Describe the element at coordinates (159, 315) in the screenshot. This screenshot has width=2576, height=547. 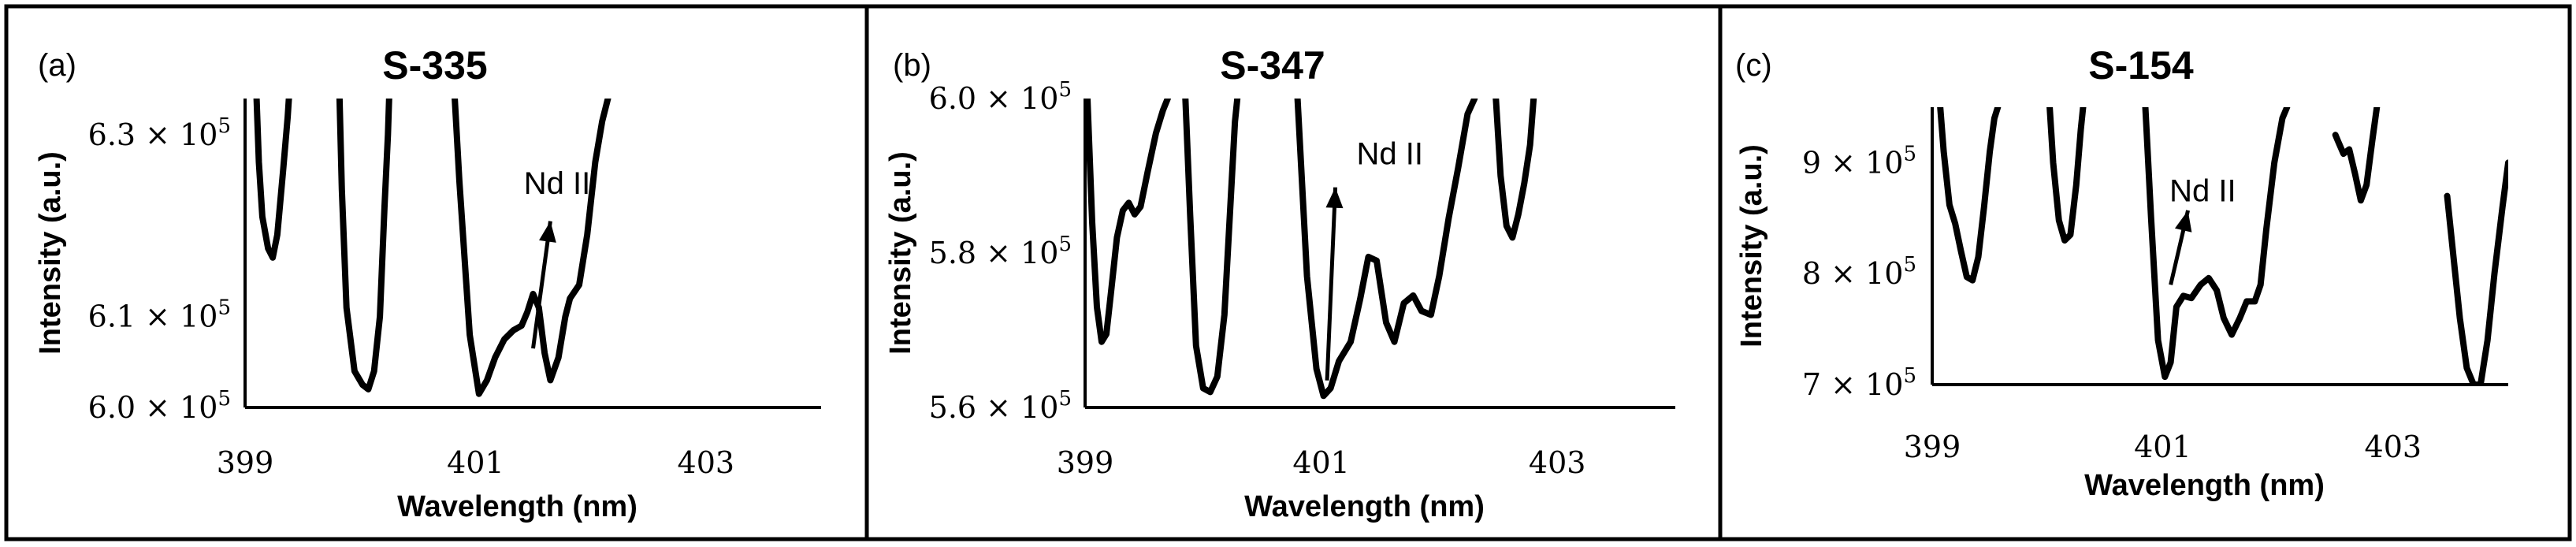
I see `y-tick-label: 6.1 × 105` at that location.